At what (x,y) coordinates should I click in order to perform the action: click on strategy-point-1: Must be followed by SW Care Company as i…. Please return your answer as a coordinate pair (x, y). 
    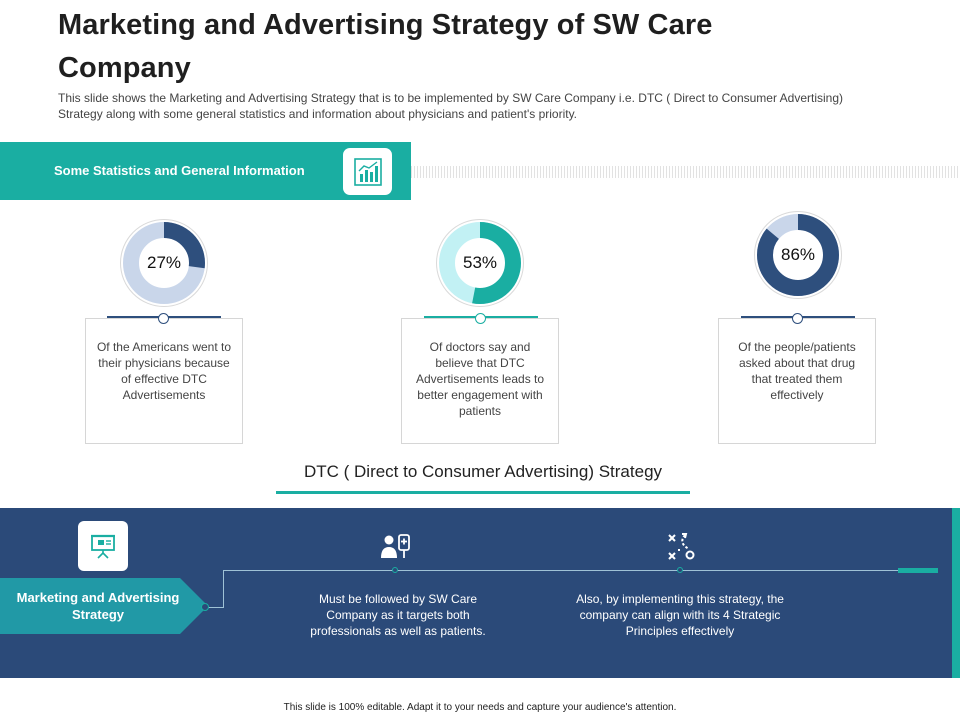
    Looking at the image, I should click on (398, 615).